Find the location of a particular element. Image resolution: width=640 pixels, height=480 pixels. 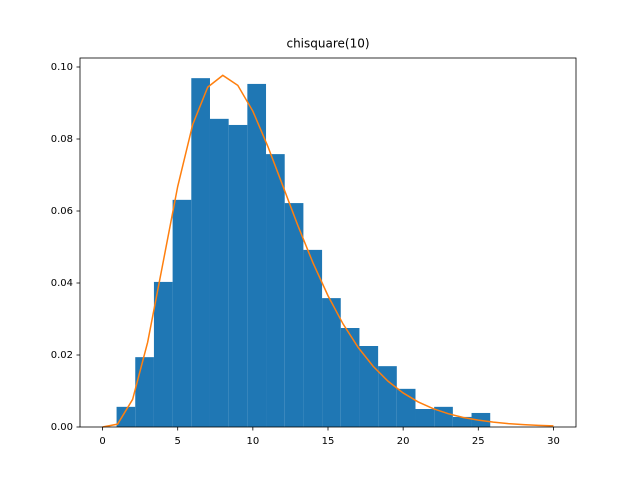

y-tick-label: 0.02 is located at coordinates (62, 355).